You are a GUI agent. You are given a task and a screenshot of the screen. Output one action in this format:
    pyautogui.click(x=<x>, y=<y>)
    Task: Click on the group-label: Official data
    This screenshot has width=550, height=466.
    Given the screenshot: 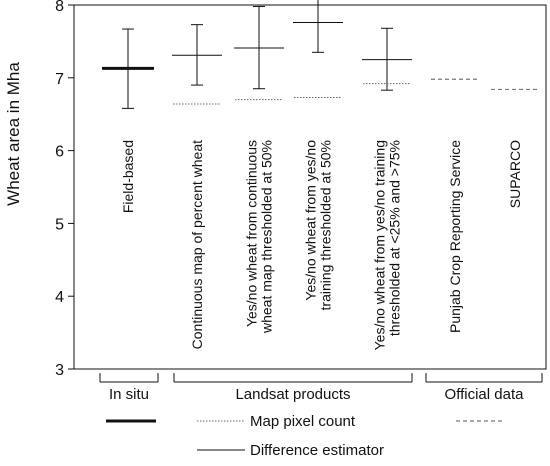 What is the action you would take?
    pyautogui.click(x=485, y=394)
    